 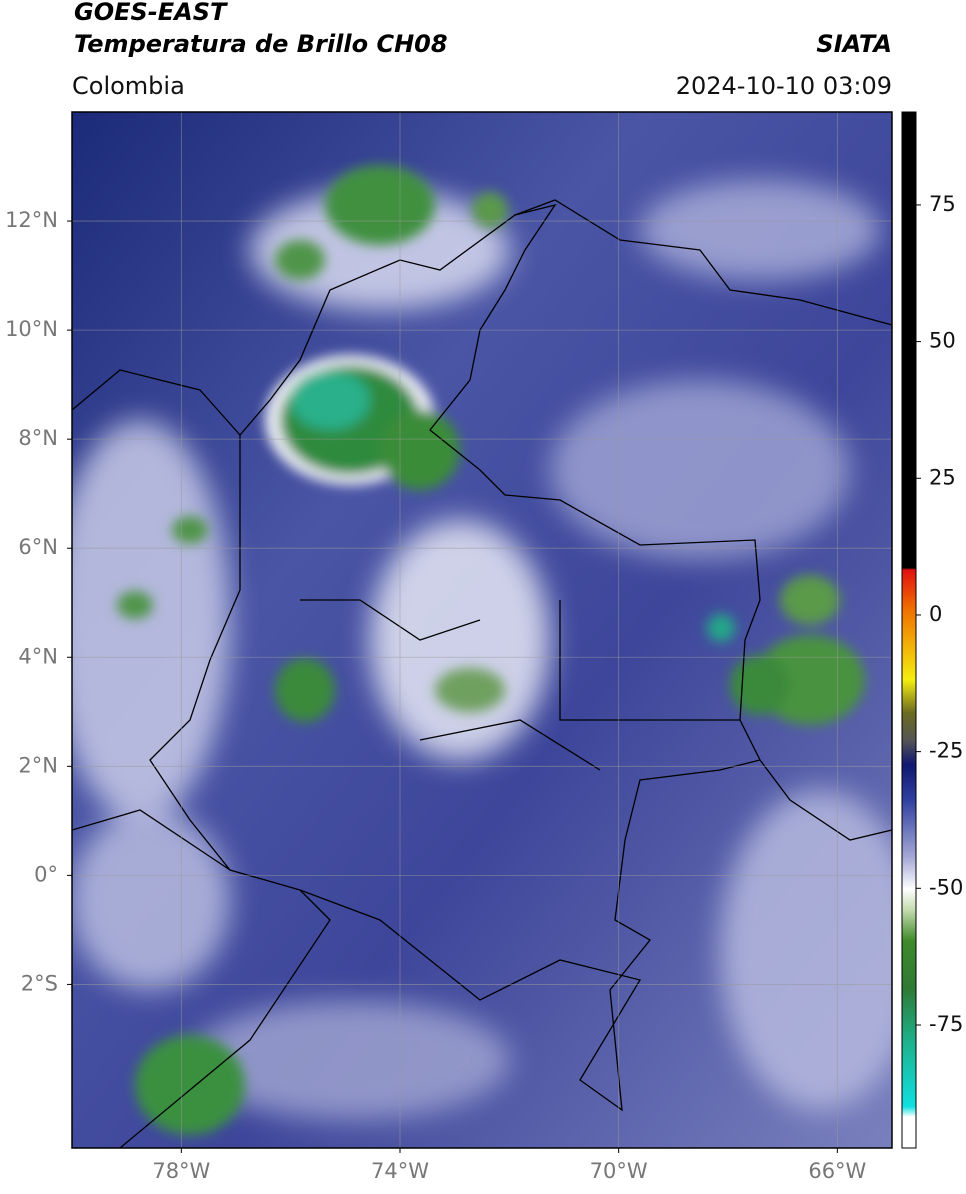 I want to click on x-tick-label: 66°W, so click(x=837, y=1171).